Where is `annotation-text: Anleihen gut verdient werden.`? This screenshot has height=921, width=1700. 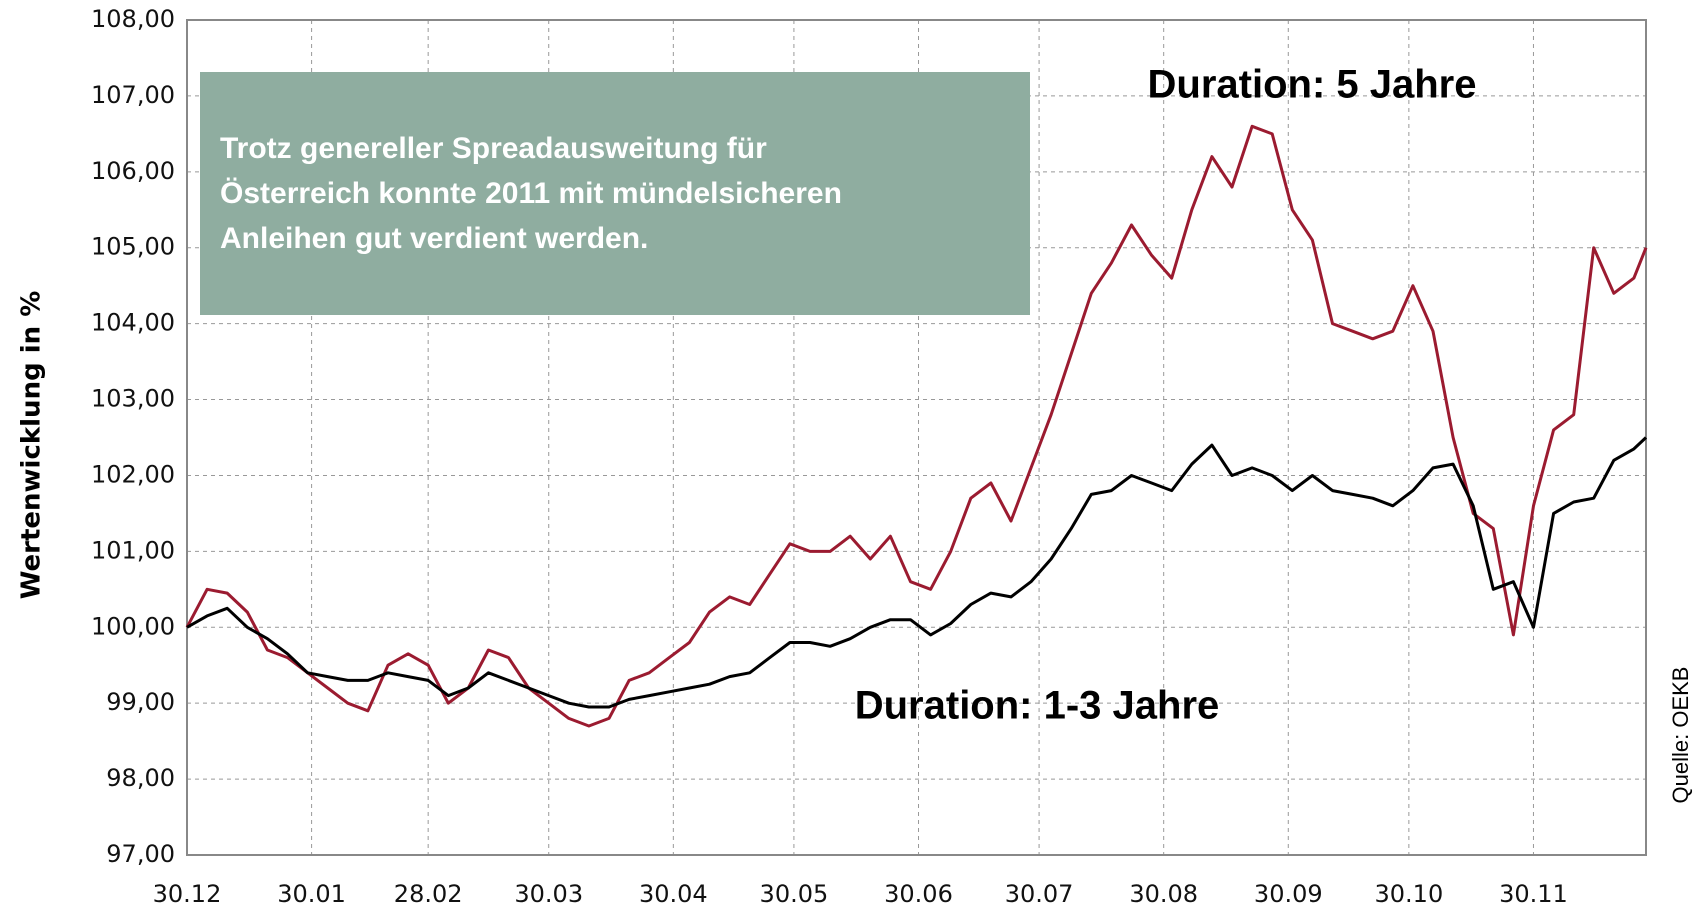 annotation-text: Anleihen gut verdient werden. is located at coordinates (434, 238).